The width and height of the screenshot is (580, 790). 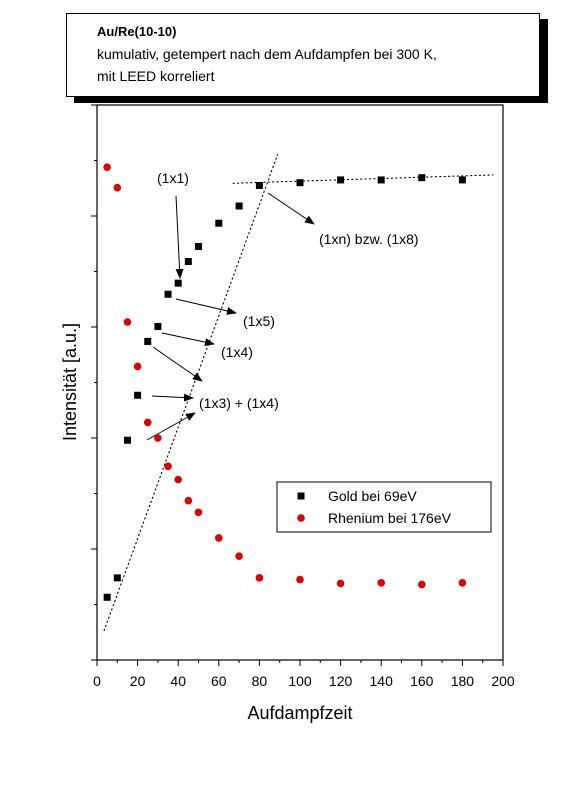 I want to click on legend-label: Rhenium bei 176eV, so click(x=390, y=518).